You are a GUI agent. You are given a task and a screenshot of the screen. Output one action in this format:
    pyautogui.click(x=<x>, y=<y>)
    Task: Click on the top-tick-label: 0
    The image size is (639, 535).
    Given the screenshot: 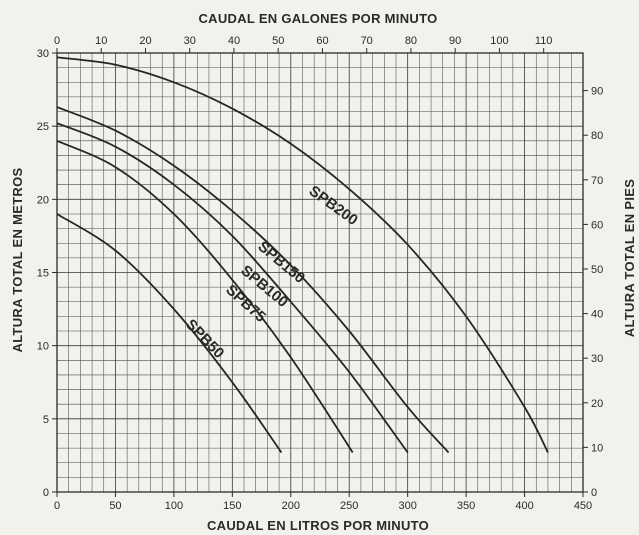 What is the action you would take?
    pyautogui.click(x=57, y=41)
    